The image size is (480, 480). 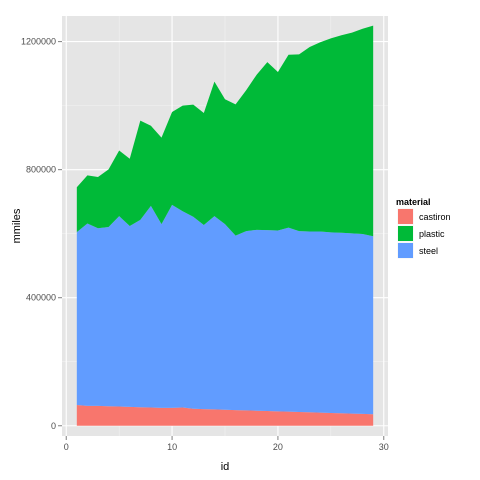 I want to click on x-axis-title: id, so click(x=225, y=467).